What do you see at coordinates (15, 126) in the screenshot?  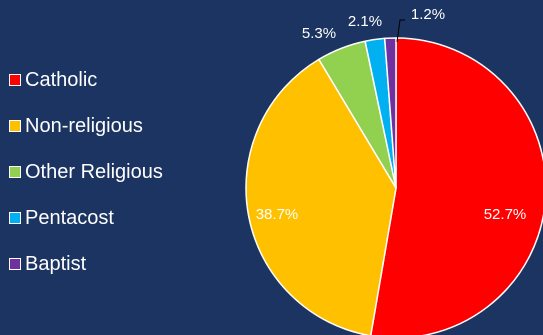 I see `legend-swatch-non-religious` at bounding box center [15, 126].